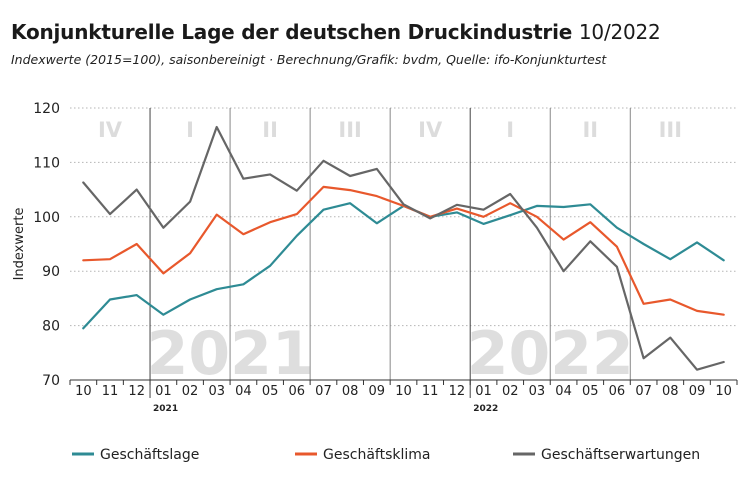  Describe the element at coordinates (149, 455) in the screenshot. I see `legend-label: Geschäftslage` at that location.